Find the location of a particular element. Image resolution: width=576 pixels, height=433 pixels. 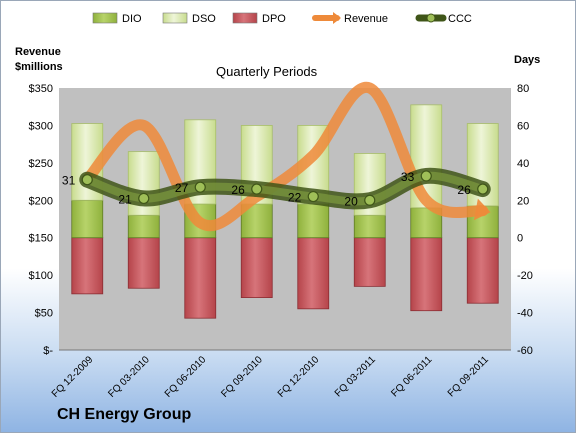

ccc-data-label: 21 is located at coordinates (125, 199).